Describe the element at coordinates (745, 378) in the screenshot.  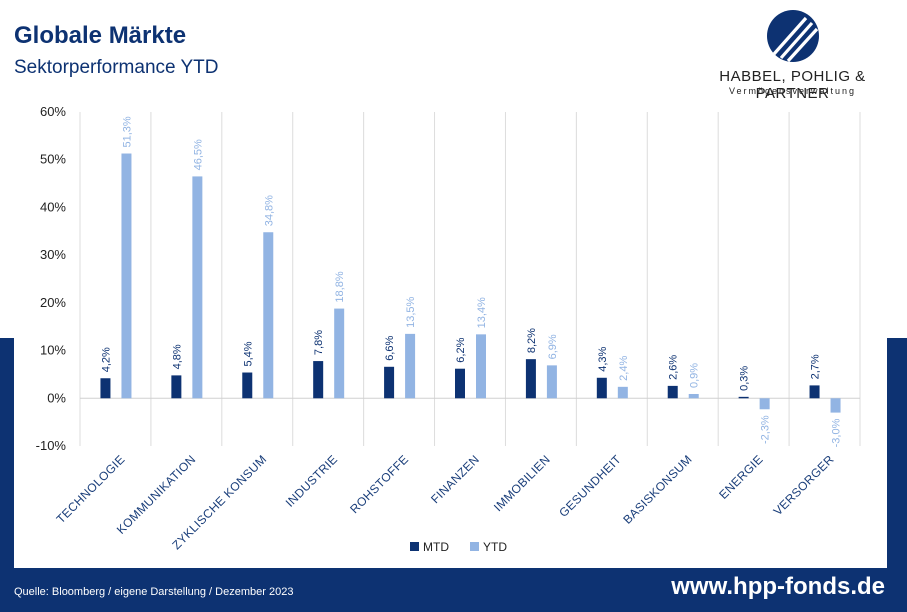
I see `data-label-mtd: 0,3%` at that location.